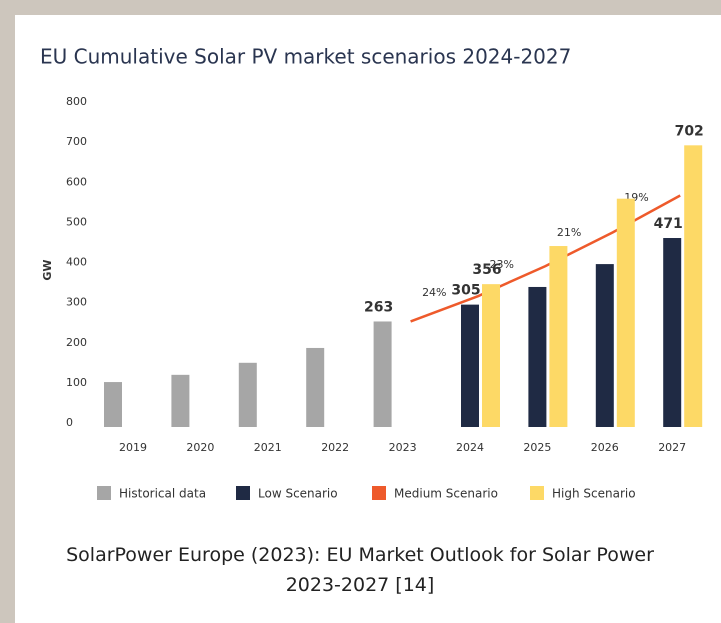 Image resolution: width=721 pixels, height=623 pixels. I want to click on frame-top, so click(360, 7).